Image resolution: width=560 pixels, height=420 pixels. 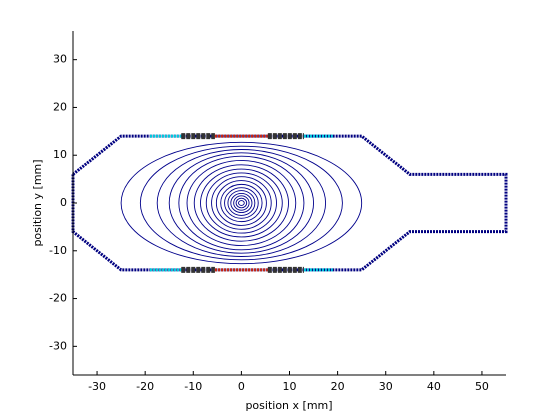 What do you see at coordinates (386, 386) in the screenshot?
I see `x-tick-label: 30` at bounding box center [386, 386].